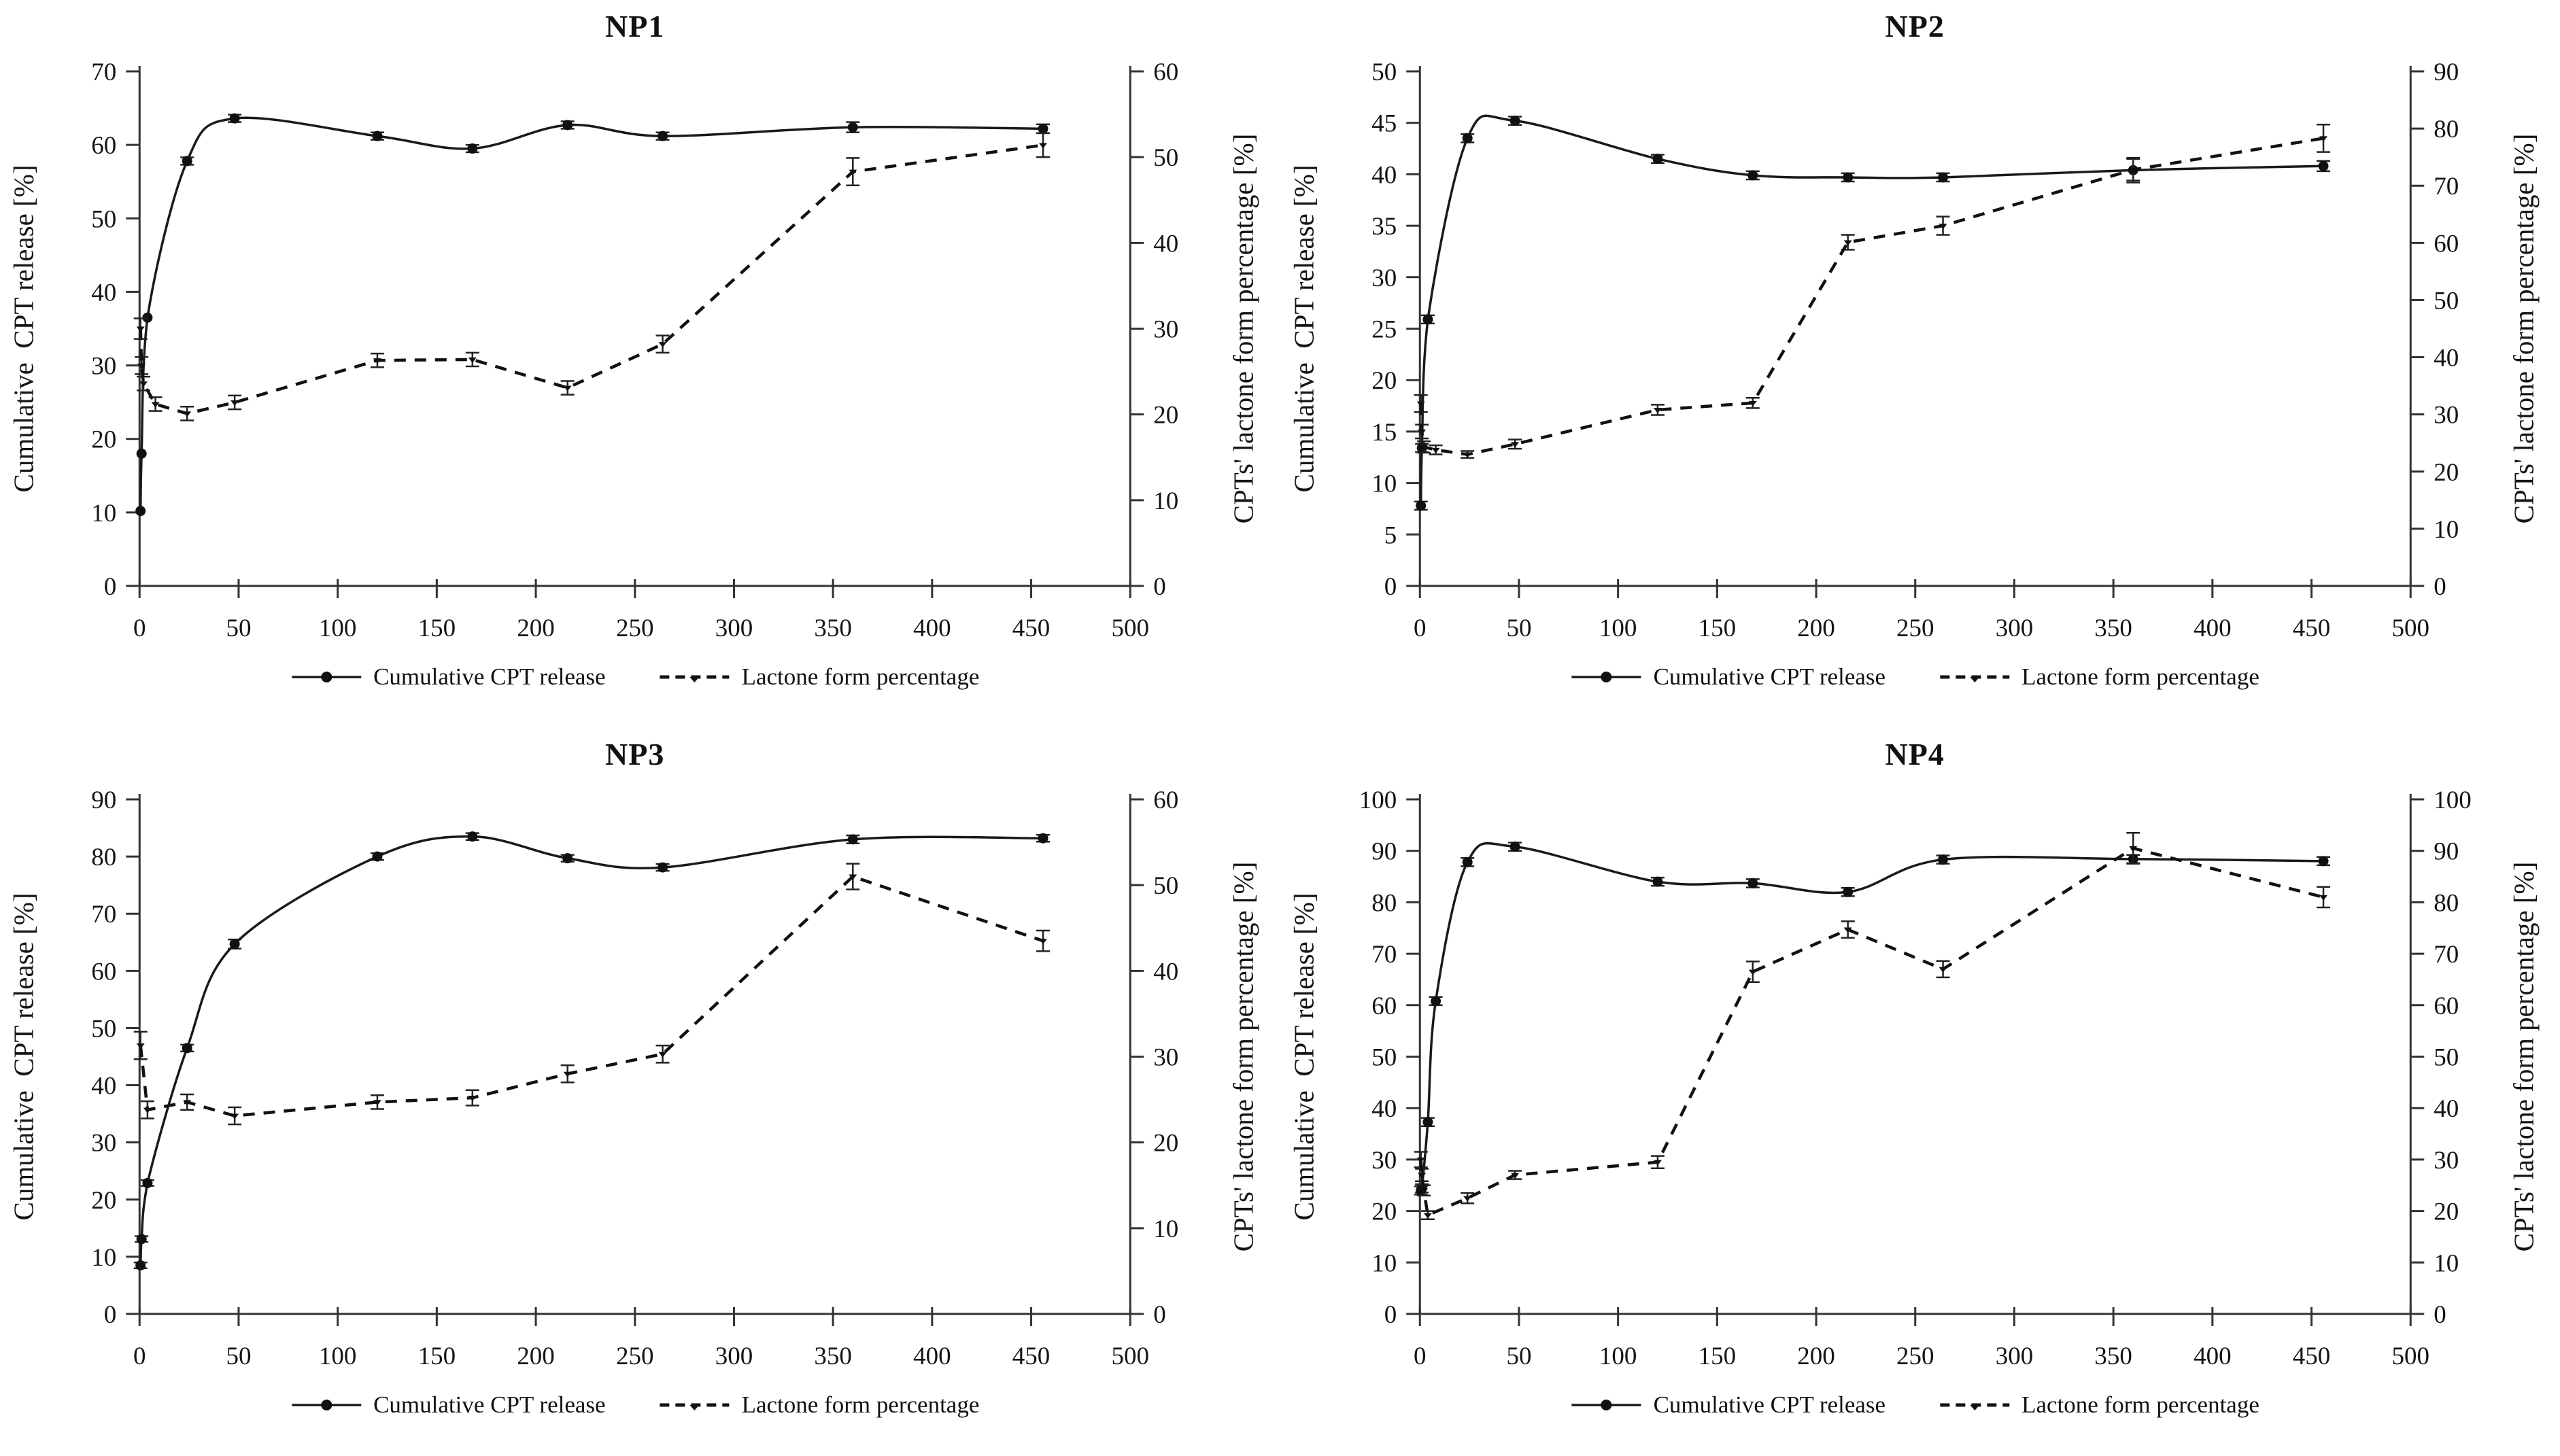 The height and width of the screenshot is (1456, 2560). What do you see at coordinates (1384, 227) in the screenshot?
I see `left-axis-tick-label: 35` at bounding box center [1384, 227].